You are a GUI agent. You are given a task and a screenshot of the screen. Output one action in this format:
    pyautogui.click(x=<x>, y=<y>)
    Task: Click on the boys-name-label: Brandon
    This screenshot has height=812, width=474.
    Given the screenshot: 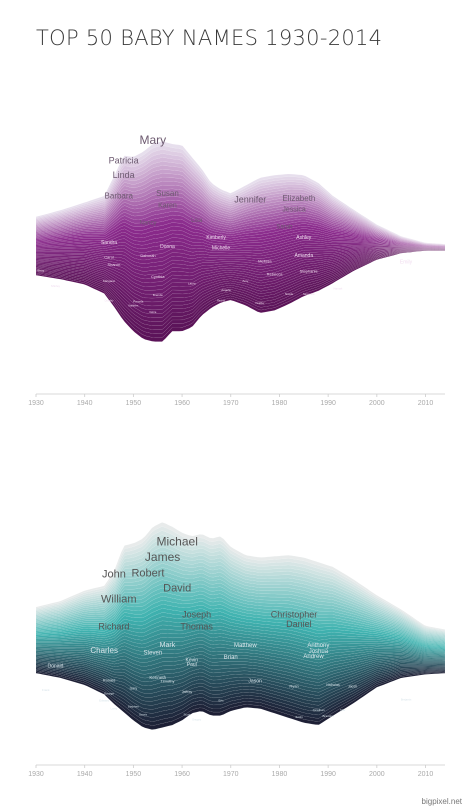 What is the action you would take?
    pyautogui.click(x=328, y=716)
    